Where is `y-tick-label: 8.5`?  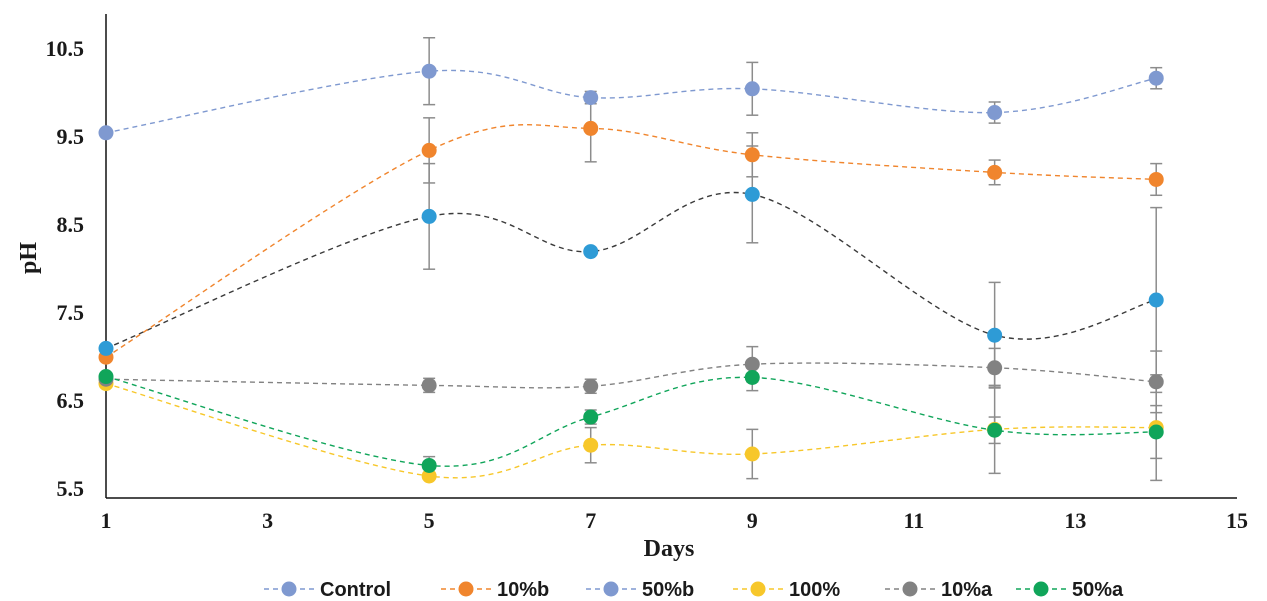
y-tick-label: 8.5 is located at coordinates (71, 224).